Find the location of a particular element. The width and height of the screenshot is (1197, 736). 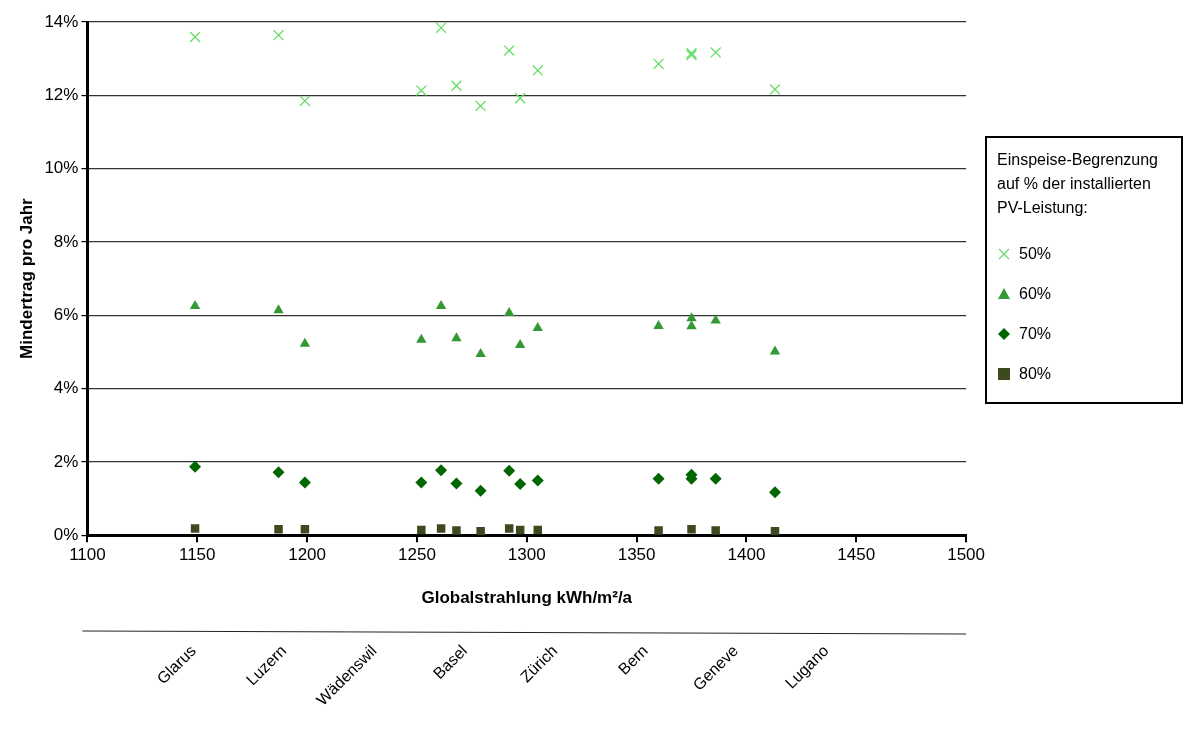

legend-label: 80% is located at coordinates (1035, 374).